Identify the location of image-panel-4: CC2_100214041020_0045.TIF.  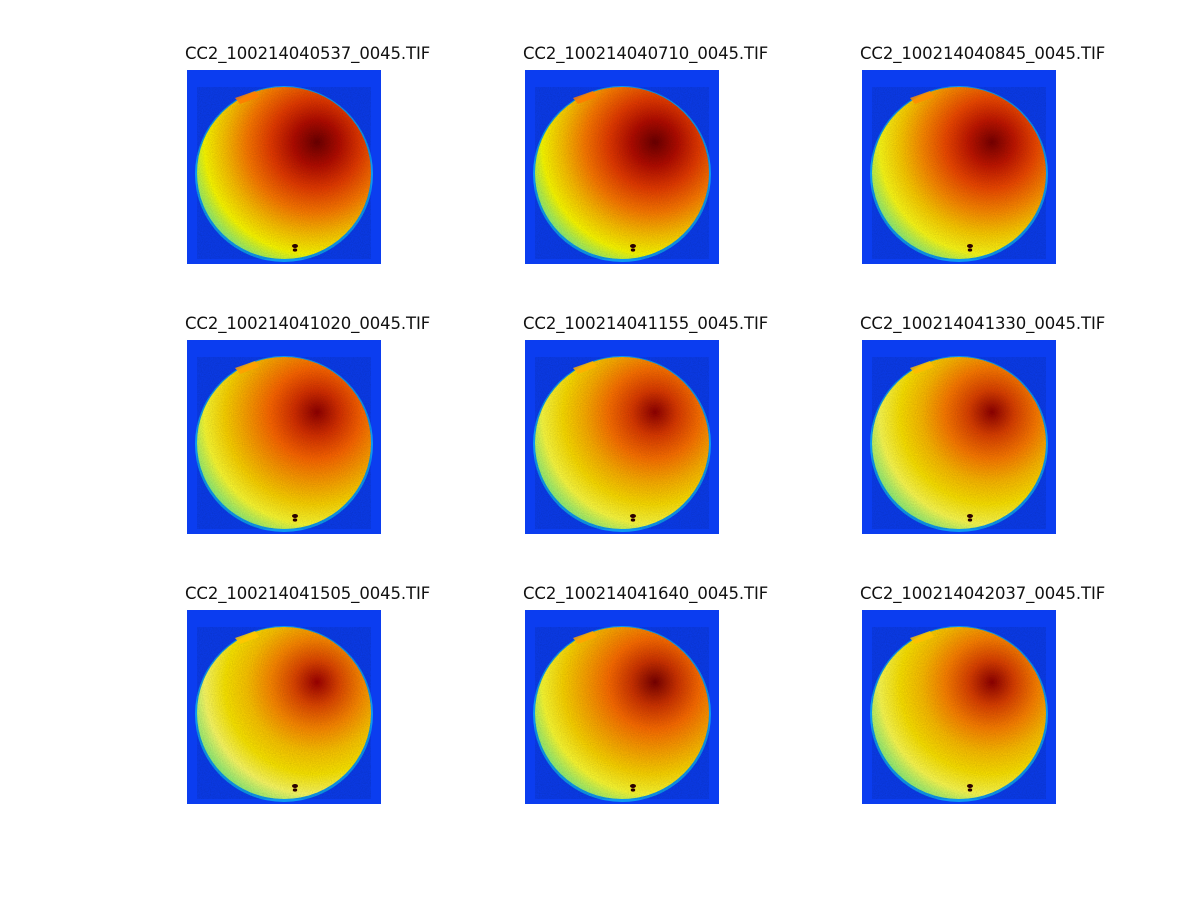
(320, 424).